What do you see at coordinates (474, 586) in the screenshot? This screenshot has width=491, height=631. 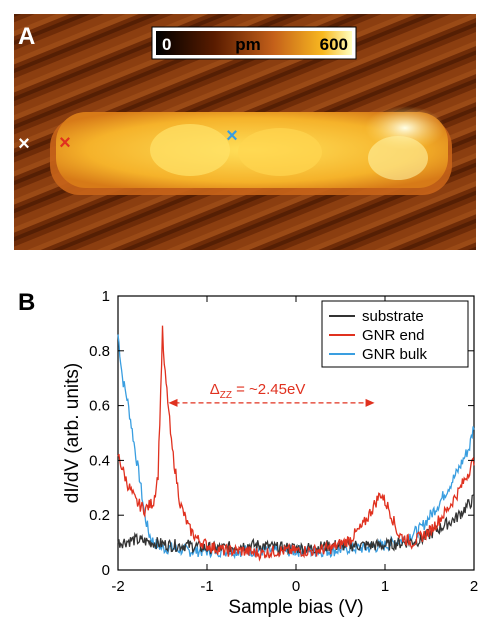 I see `x-tick-label: 2` at bounding box center [474, 586].